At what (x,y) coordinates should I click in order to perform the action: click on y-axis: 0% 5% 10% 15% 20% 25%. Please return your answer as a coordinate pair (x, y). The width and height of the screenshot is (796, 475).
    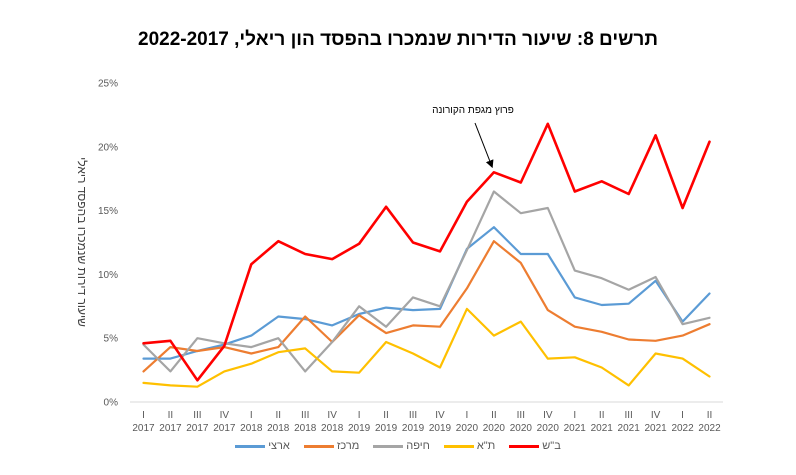
    Looking at the image, I should click on (108, 244).